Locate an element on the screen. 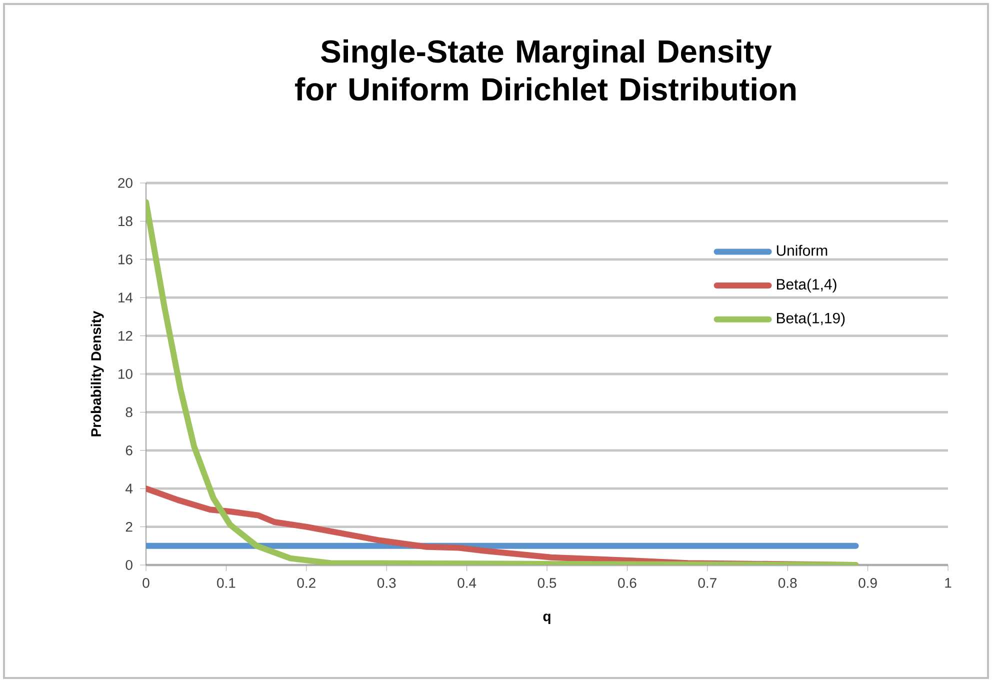 Image resolution: width=992 pixels, height=682 pixels. y-tick-label: 12 is located at coordinates (125, 335).